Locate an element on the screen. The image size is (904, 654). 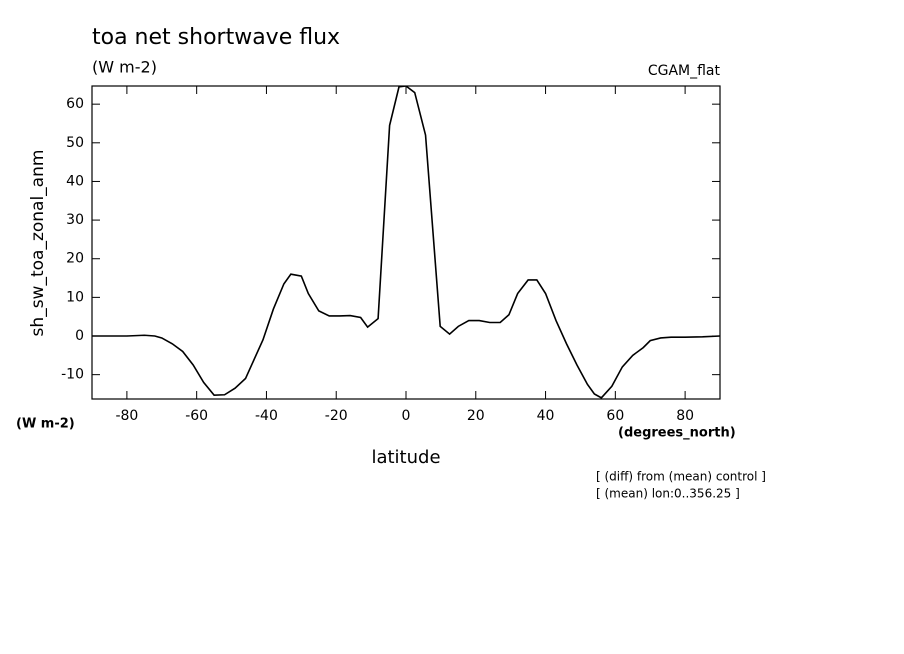
y-units: (W m-2) is located at coordinates (45, 424).